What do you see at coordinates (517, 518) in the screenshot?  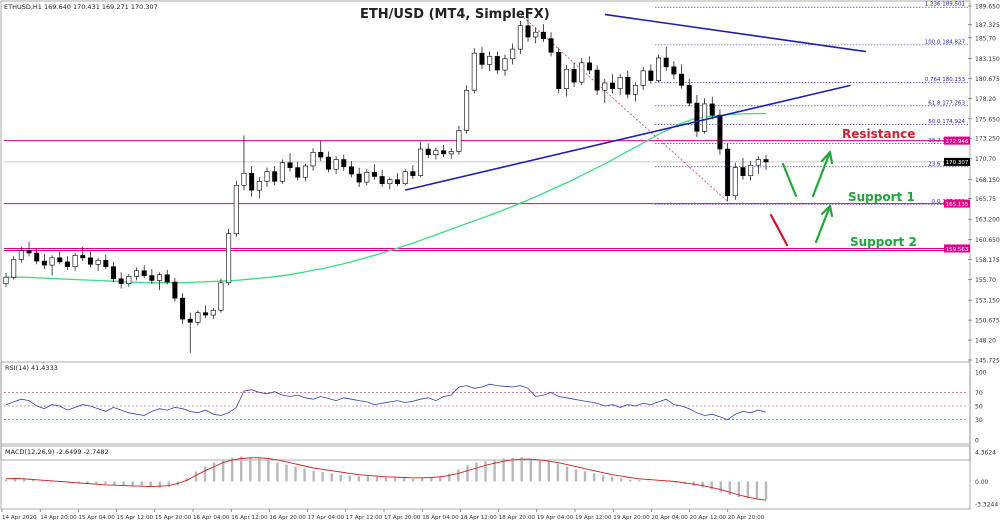 I see `time-tick-label: 18 Apr 20:00` at bounding box center [517, 518].